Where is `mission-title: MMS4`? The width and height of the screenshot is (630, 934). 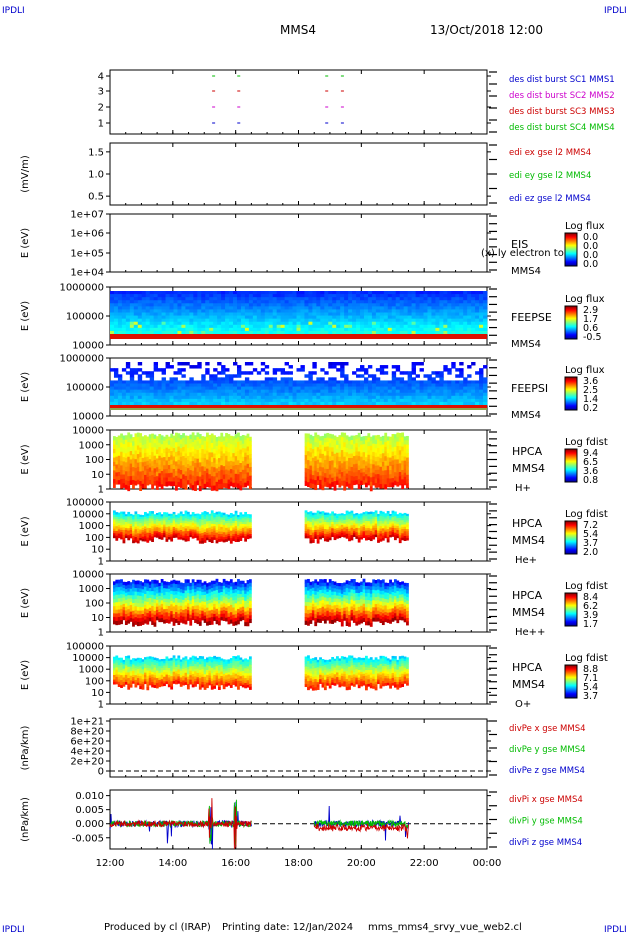 mission-title: MMS4 is located at coordinates (298, 30).